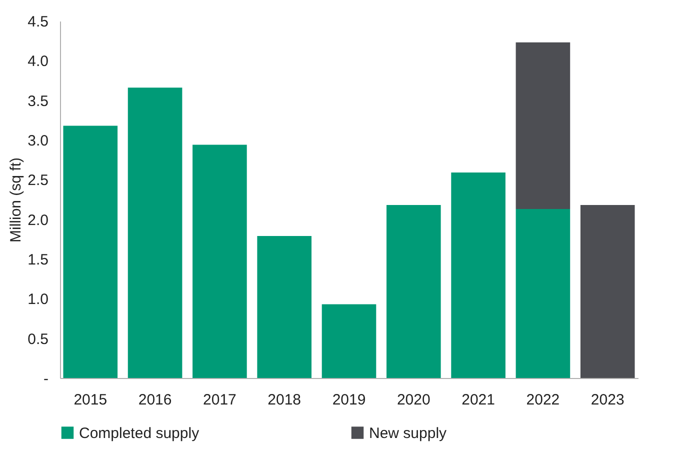 This screenshot has width=681, height=454. What do you see at coordinates (408, 433) in the screenshot?
I see `legend-label: New supply` at bounding box center [408, 433].